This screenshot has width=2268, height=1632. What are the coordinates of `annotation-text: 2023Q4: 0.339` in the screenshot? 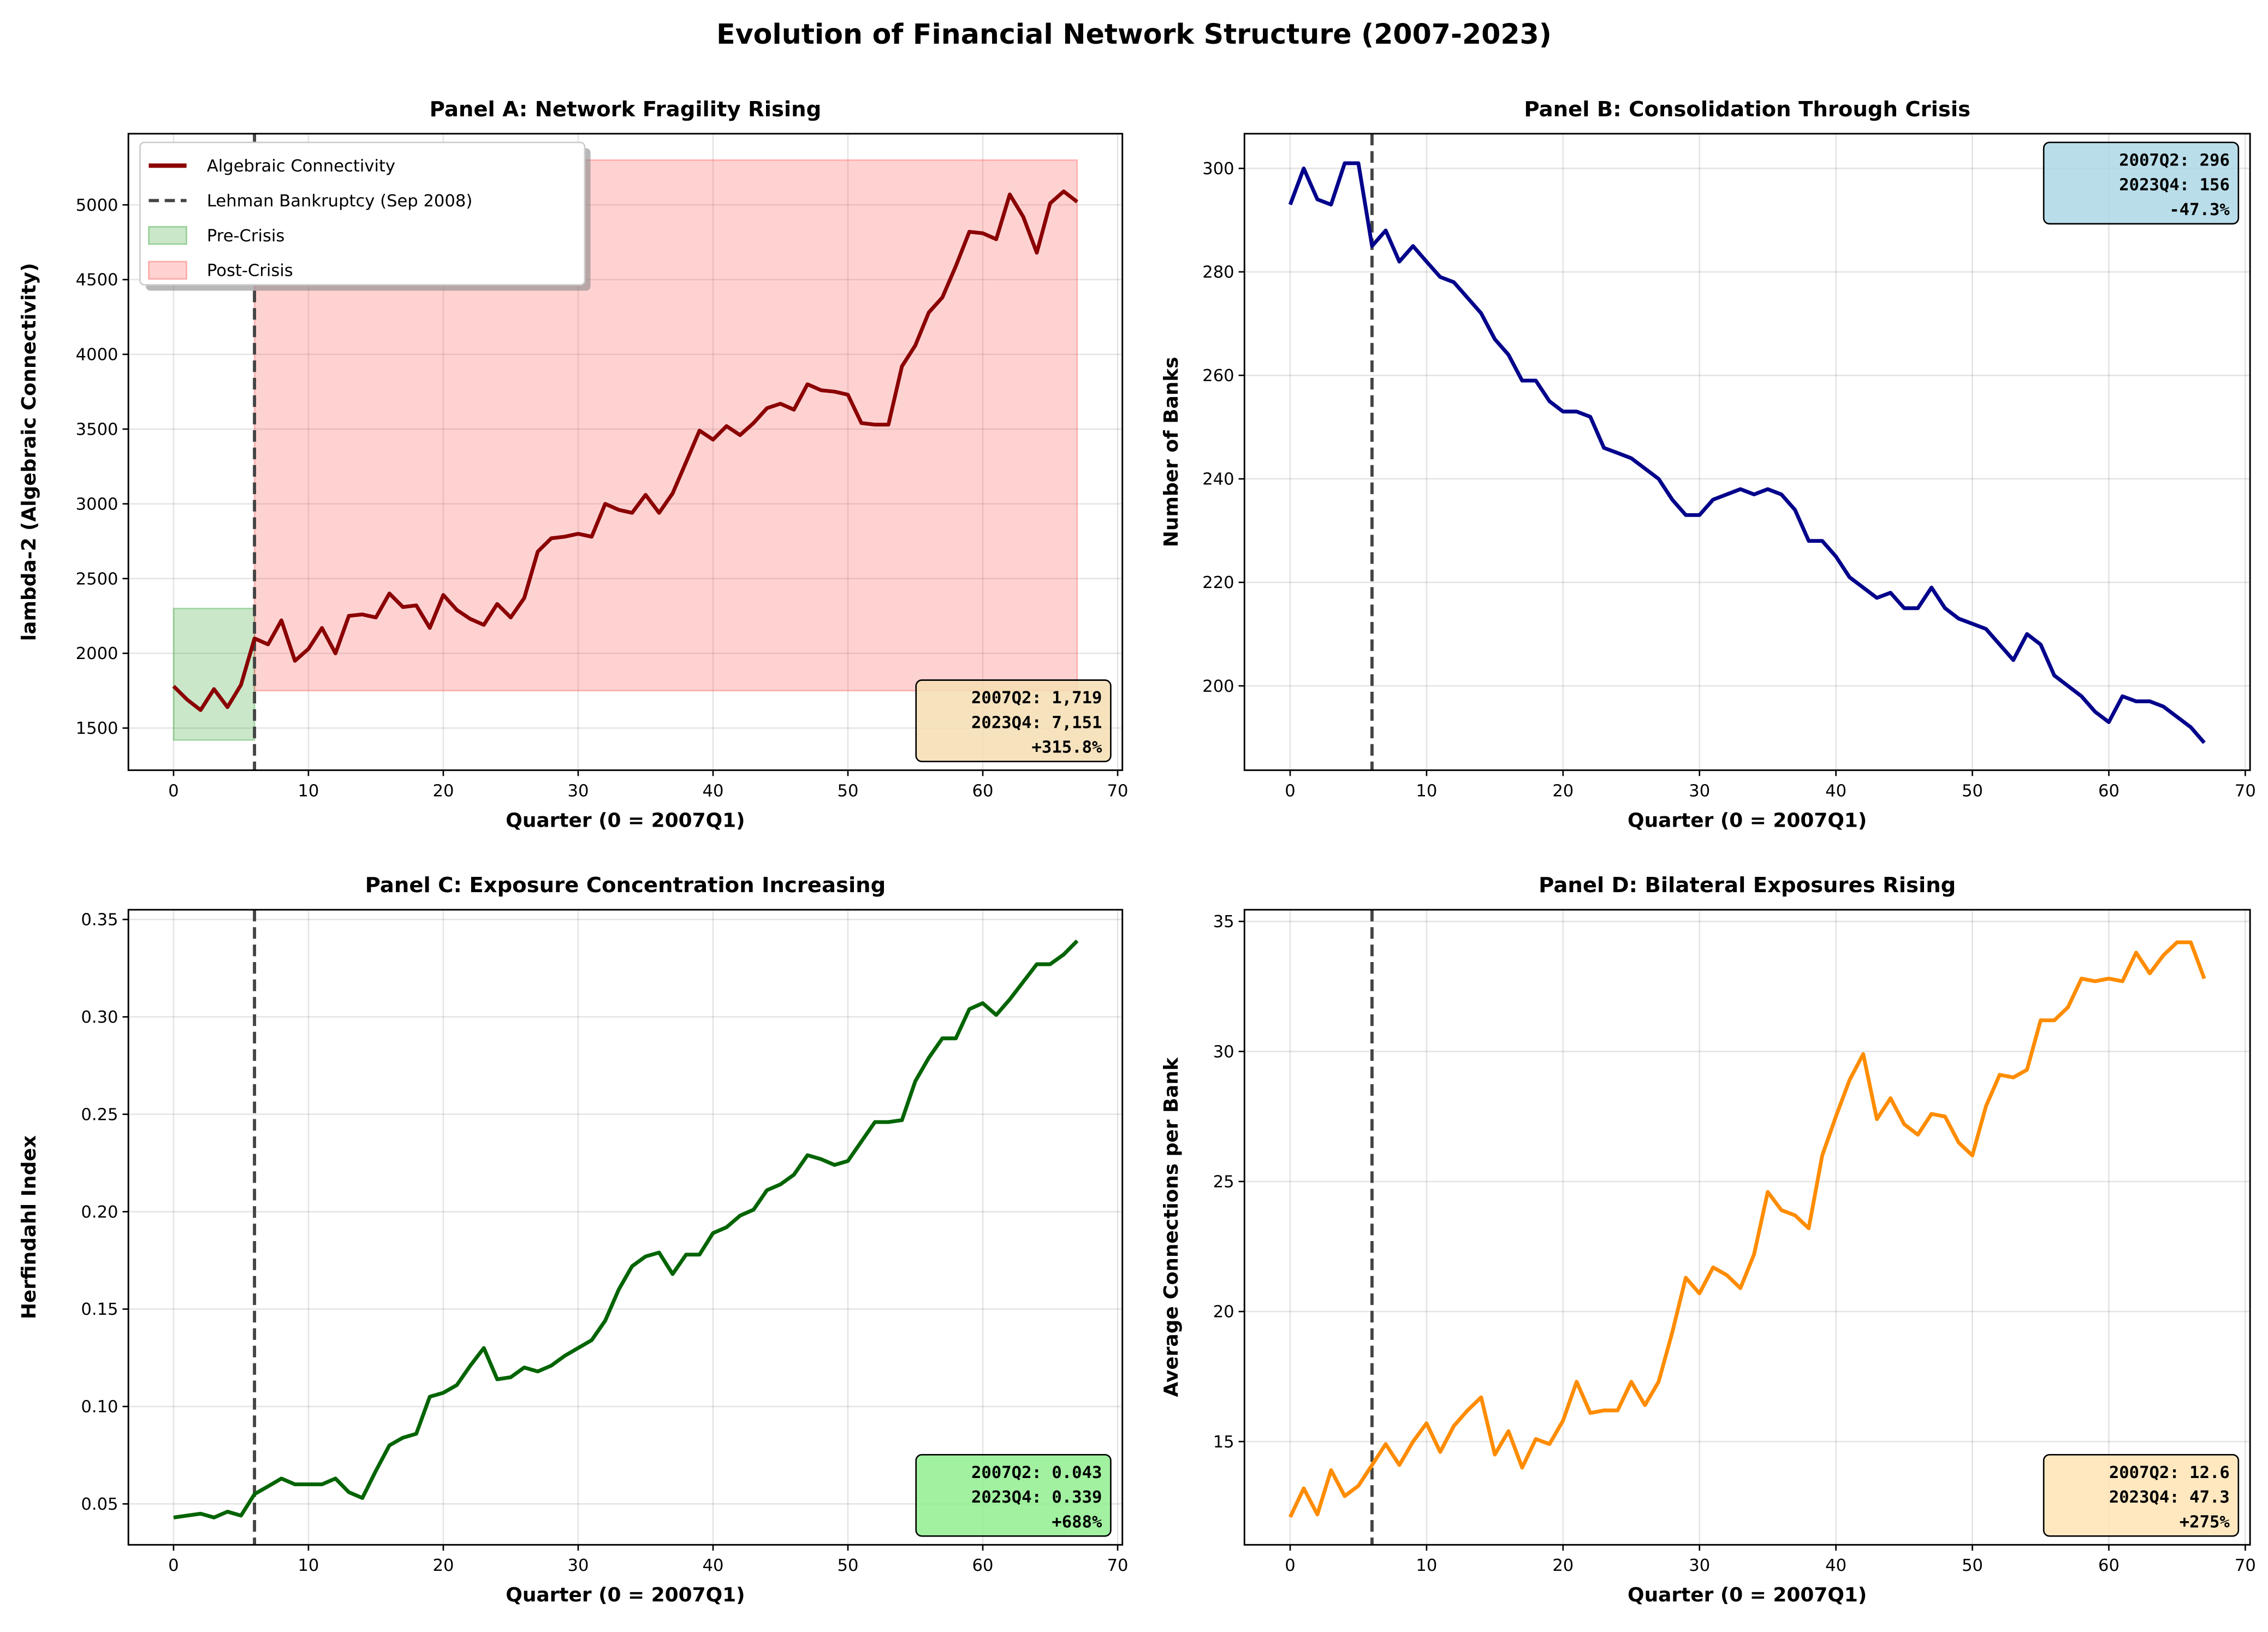 It's located at (1036, 1498).